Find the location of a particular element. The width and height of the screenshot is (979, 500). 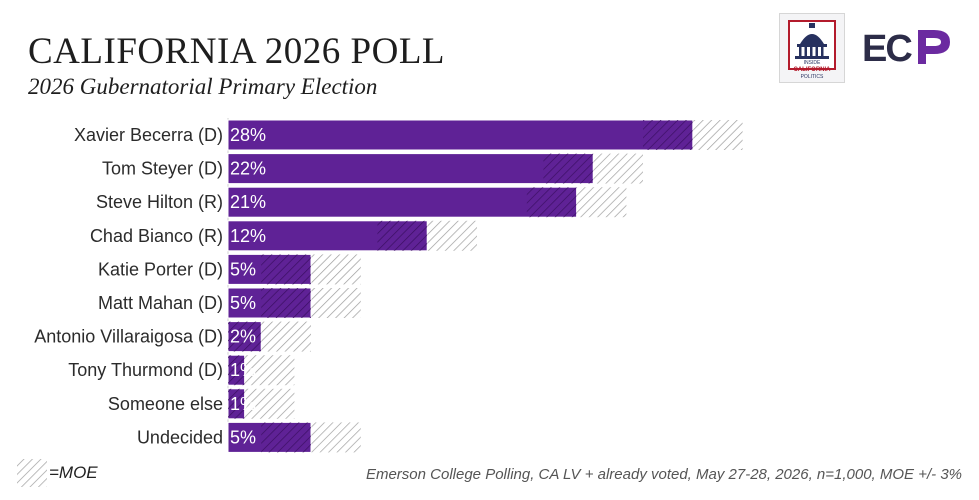

value-label: 21% is located at coordinates (248, 202).